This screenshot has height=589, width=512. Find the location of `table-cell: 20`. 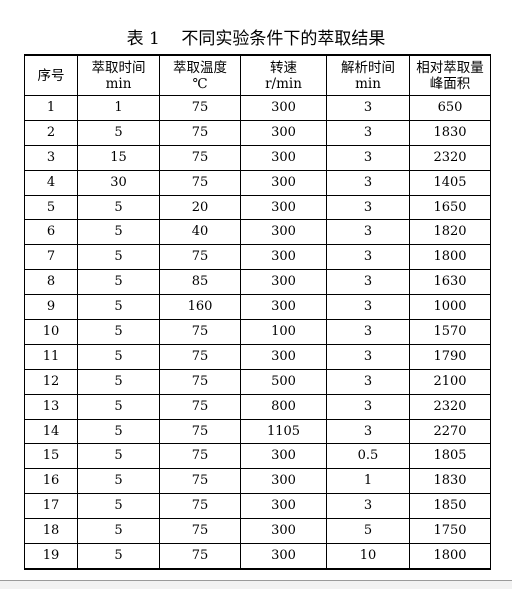

table-cell: 20 is located at coordinates (200, 207).